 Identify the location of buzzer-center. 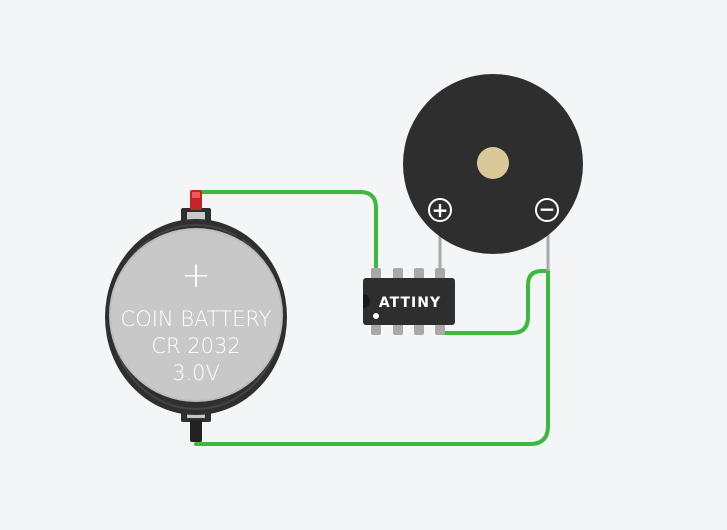
(493, 163).